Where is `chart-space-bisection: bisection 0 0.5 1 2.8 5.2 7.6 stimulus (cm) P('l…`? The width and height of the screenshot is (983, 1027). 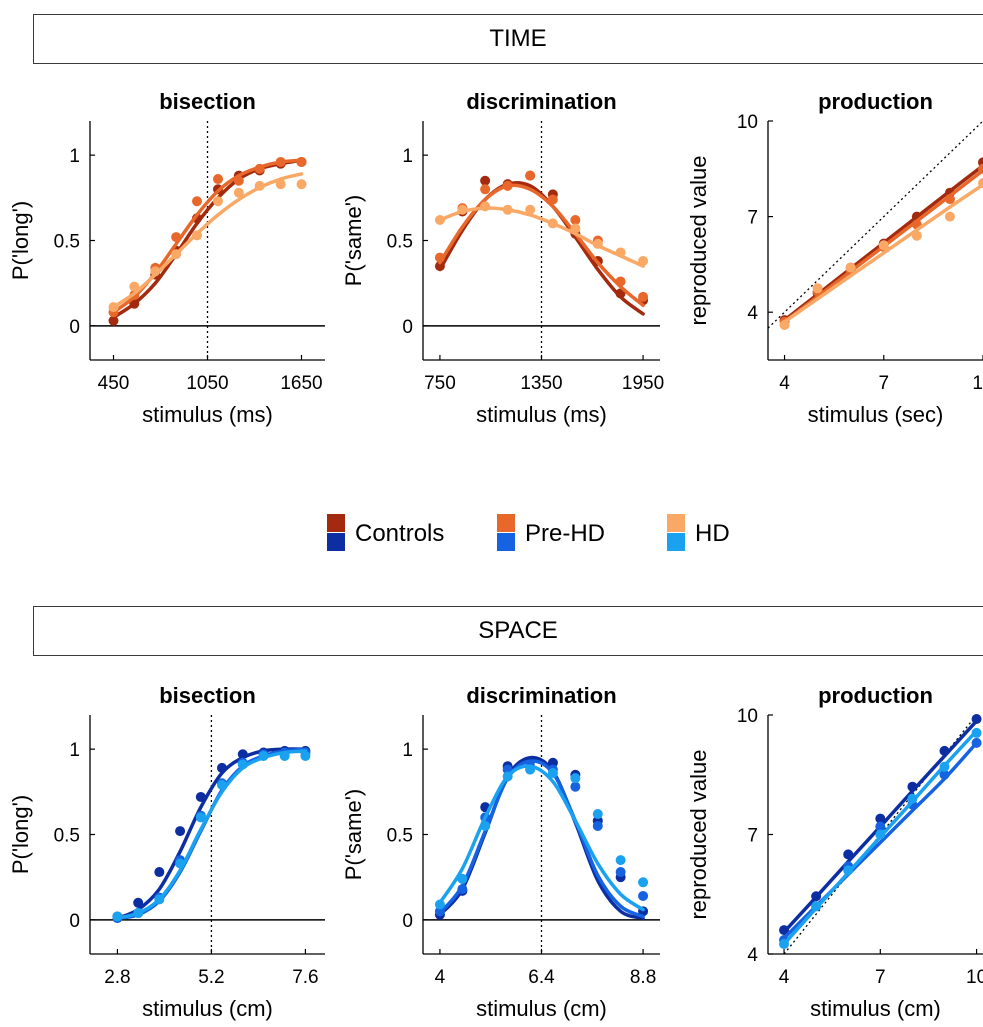 chart-space-bisection: bisection 0 0.5 1 2.8 5.2 7.6 stimulus (cm) P('l… is located at coordinates (166, 852).